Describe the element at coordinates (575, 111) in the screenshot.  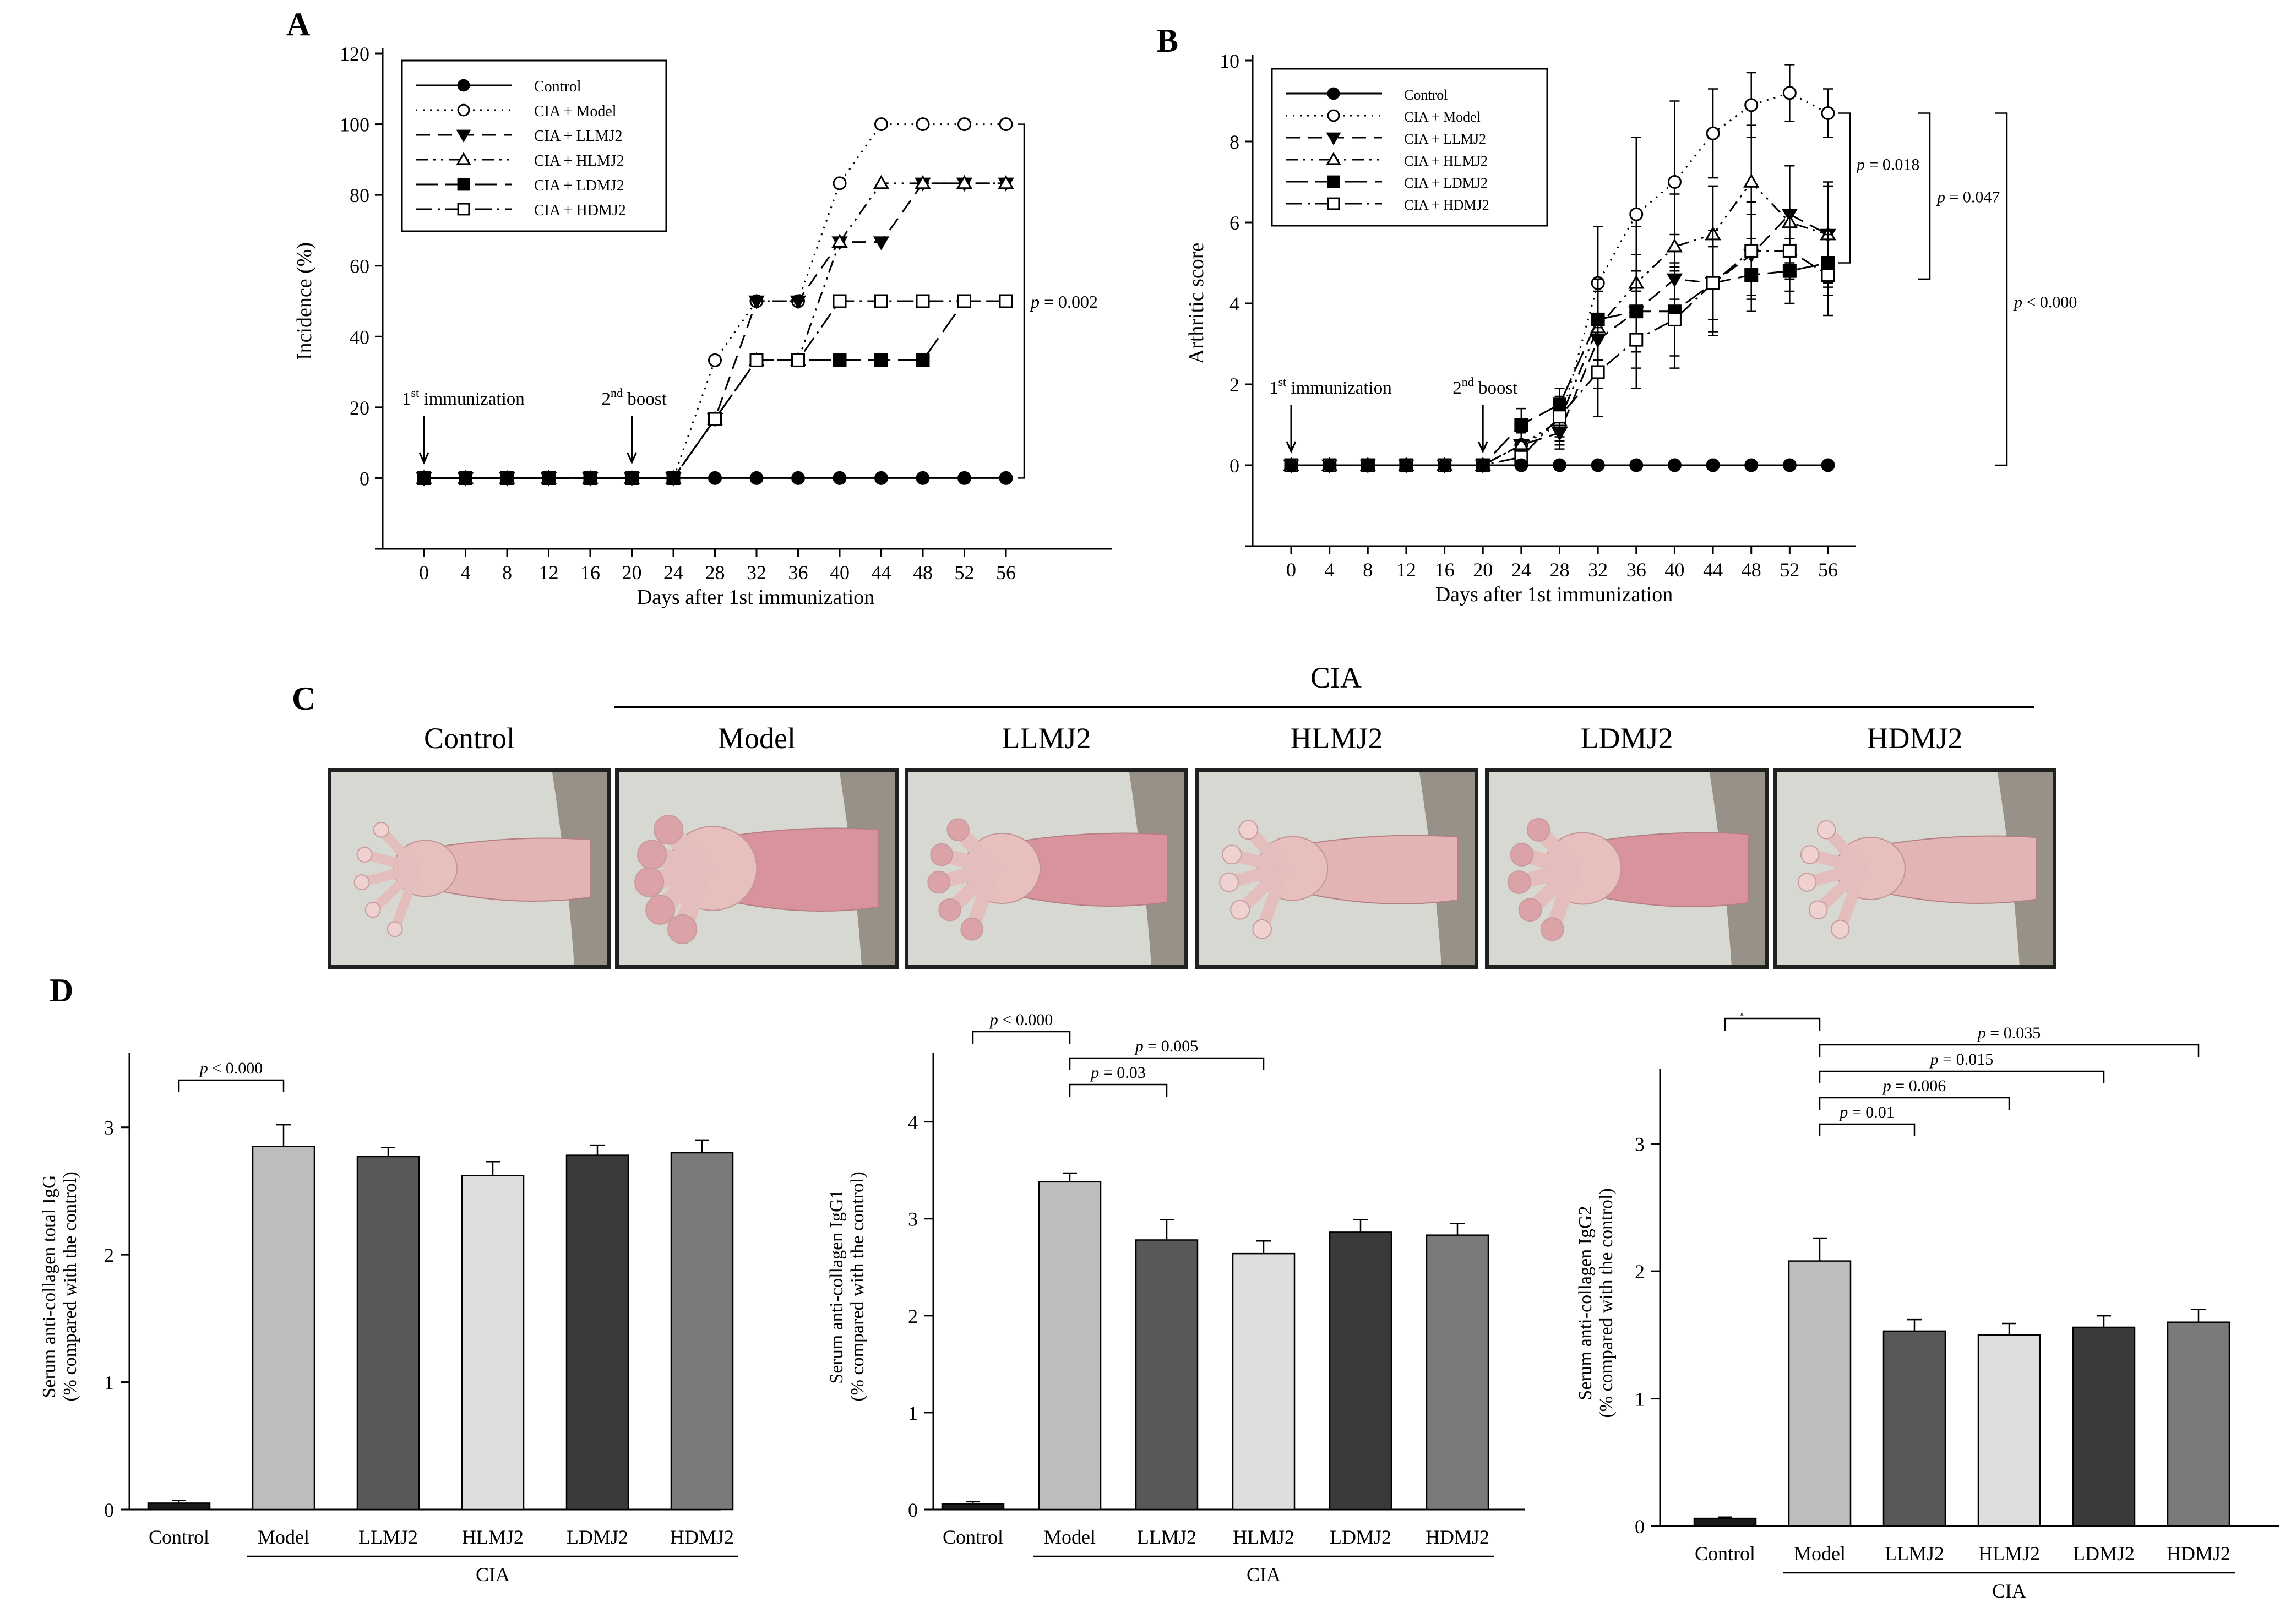
I see `legend-label: CIA + Model` at that location.